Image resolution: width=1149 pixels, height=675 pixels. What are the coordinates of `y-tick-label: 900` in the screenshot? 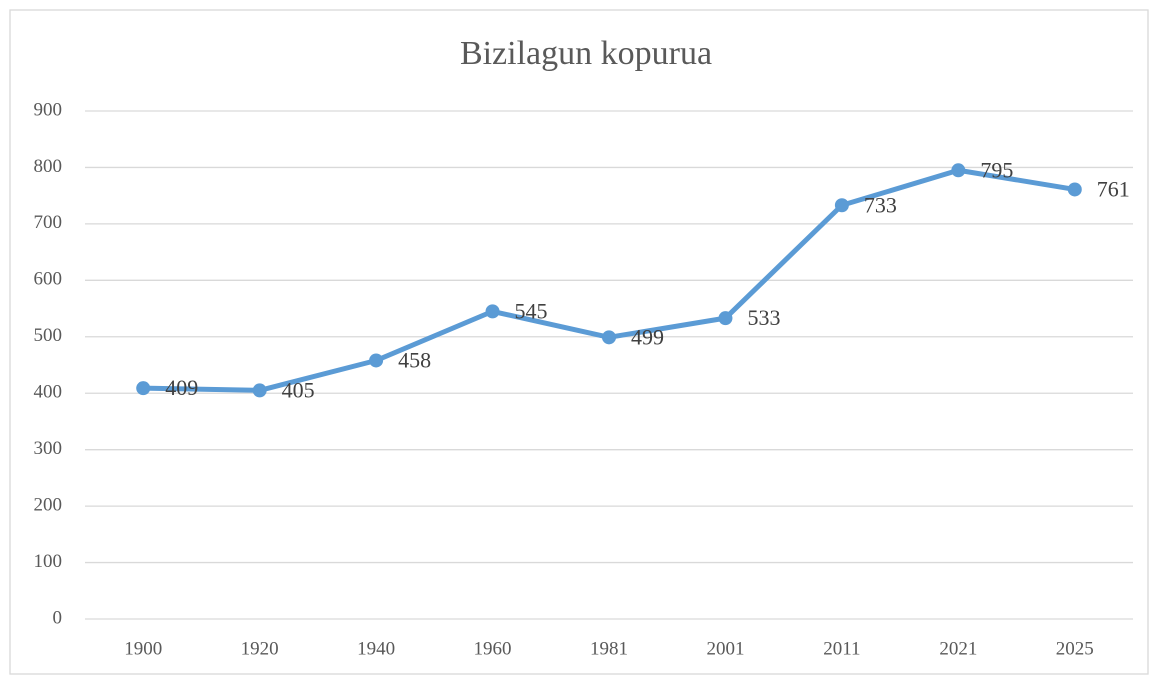 It's located at (48, 109).